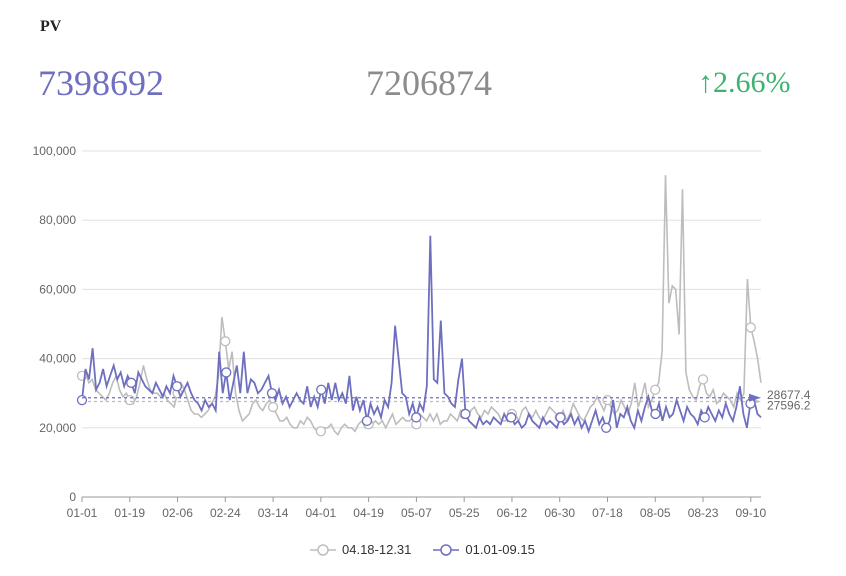 The image size is (846, 576). I want to click on x-tick-label: 02-06, so click(177, 513).